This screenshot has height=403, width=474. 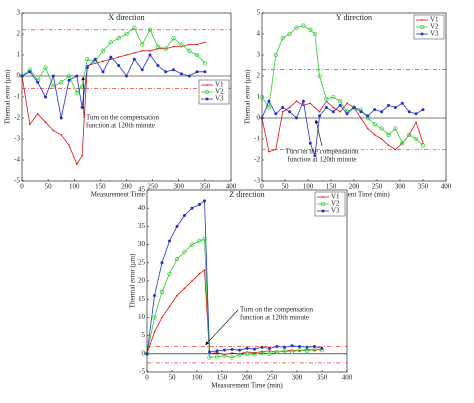 I want to click on y-tick-label: -3, so click(x=17, y=139).